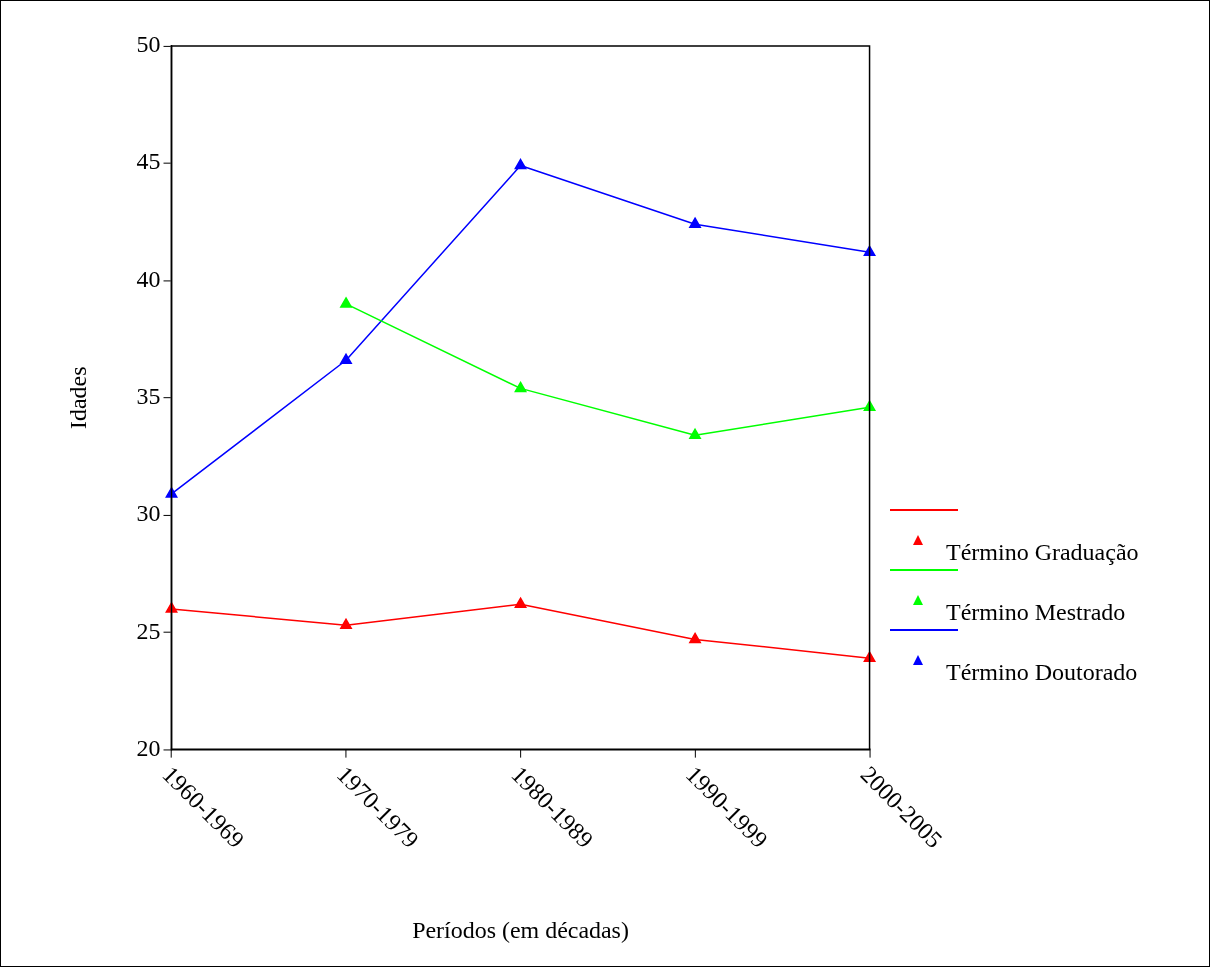 The width and height of the screenshot is (1212, 969). What do you see at coordinates (148, 630) in the screenshot?
I see `y-tick-label: 25` at bounding box center [148, 630].